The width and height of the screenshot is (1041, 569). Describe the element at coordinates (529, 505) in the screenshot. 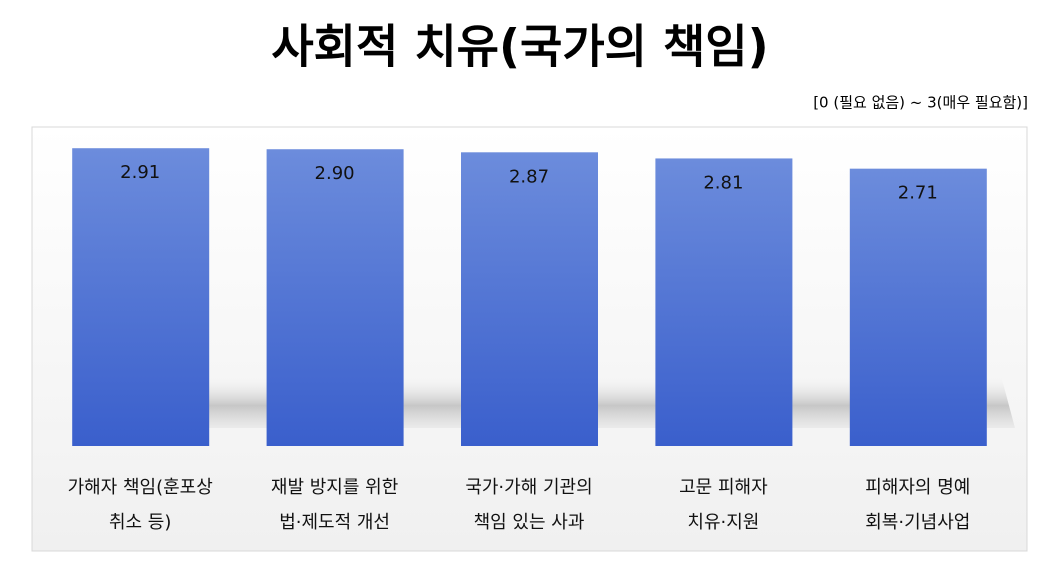

I see `x-tick-label: 국가·가해 기관의 책임 있는 사과` at that location.